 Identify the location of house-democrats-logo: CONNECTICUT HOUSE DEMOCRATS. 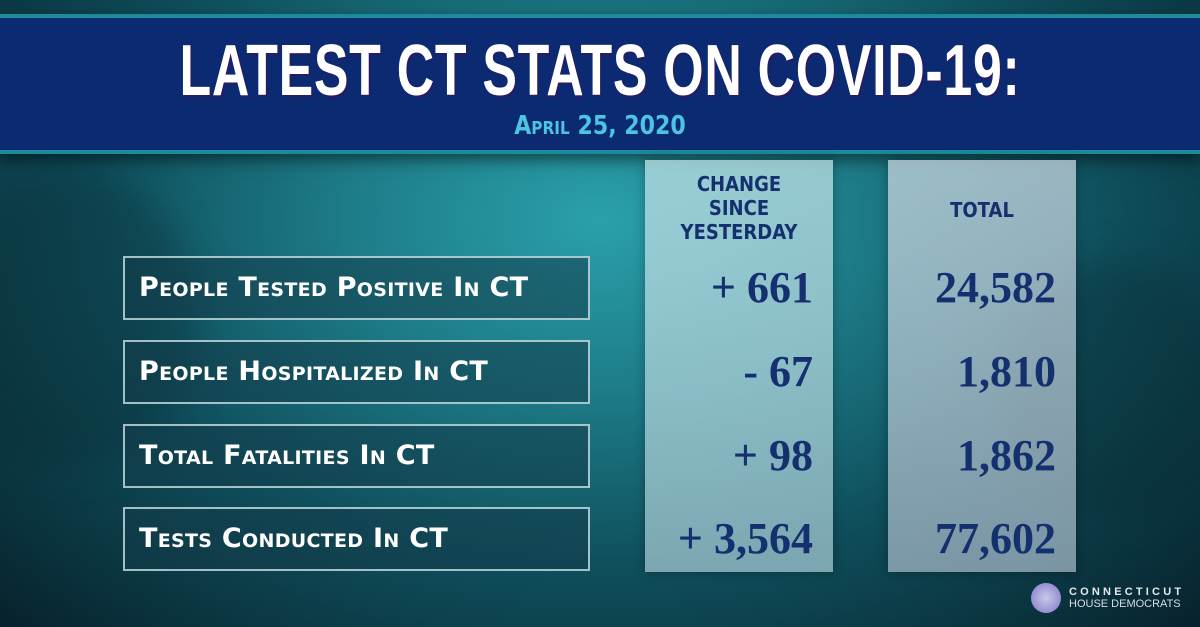
(1107, 598).